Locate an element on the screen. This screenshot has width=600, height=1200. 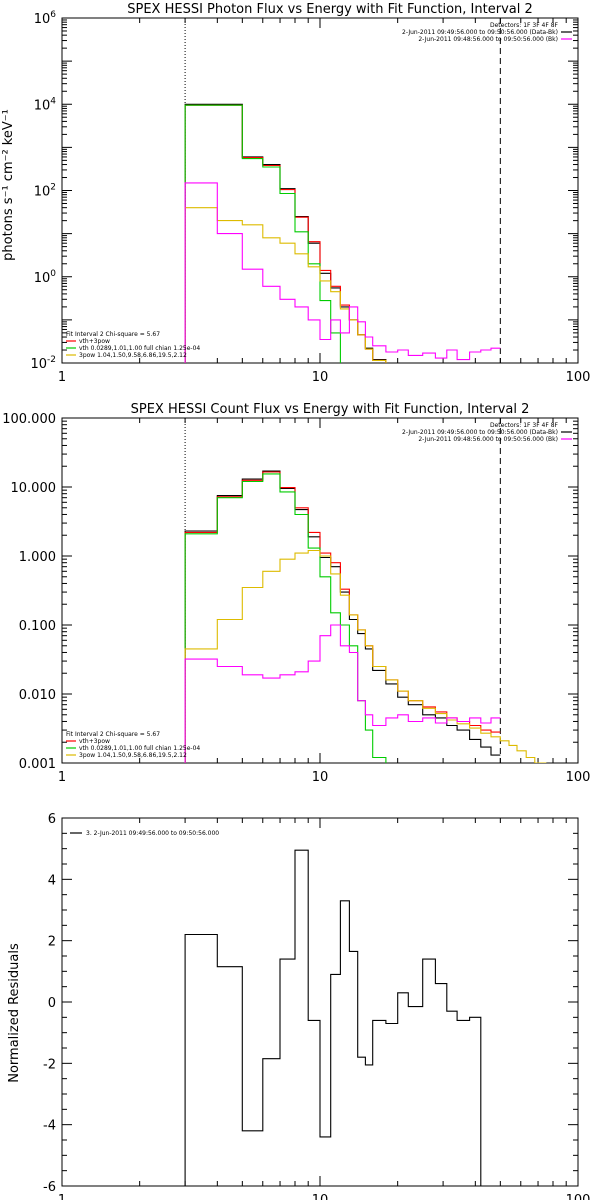
y-tick-label: 1.000 is located at coordinates (37, 557).